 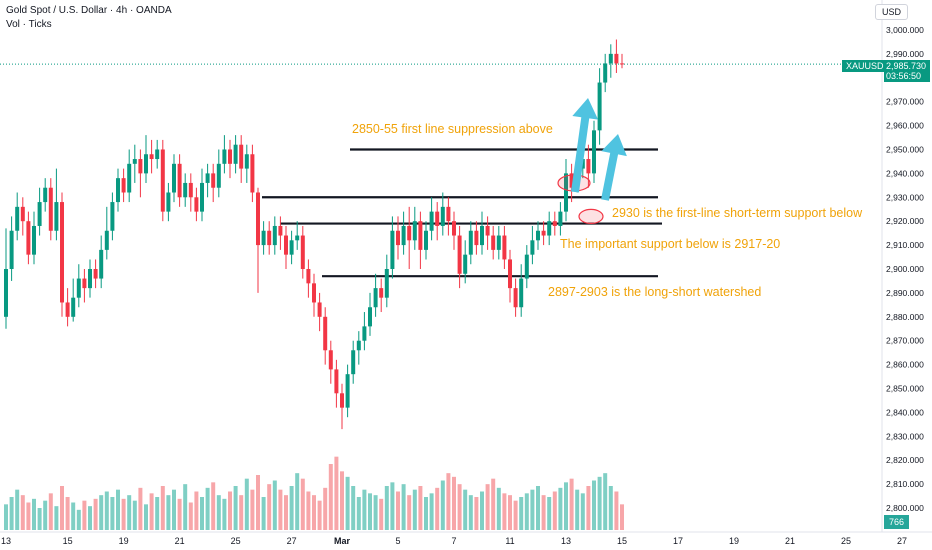 What do you see at coordinates (292, 541) in the screenshot?
I see `x-tick-label: 27` at bounding box center [292, 541].